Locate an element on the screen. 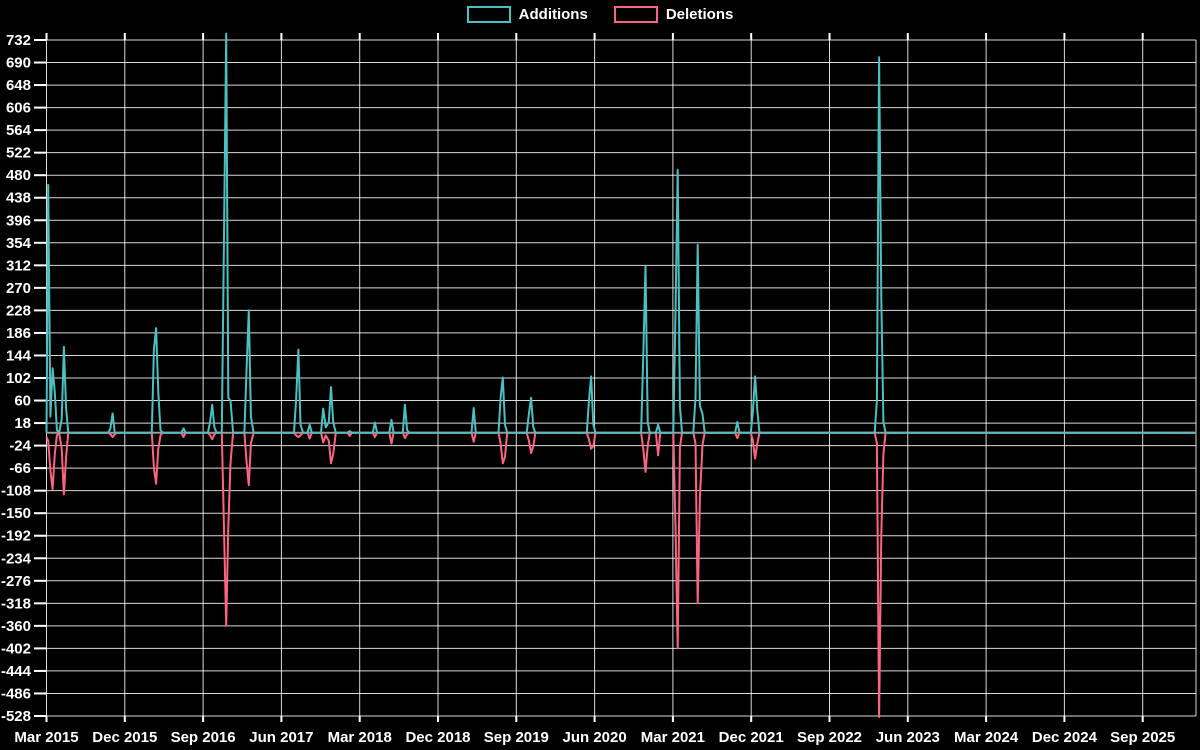 This screenshot has height=750, width=1200. x-tick-label: Mar 2024 is located at coordinates (986, 737).